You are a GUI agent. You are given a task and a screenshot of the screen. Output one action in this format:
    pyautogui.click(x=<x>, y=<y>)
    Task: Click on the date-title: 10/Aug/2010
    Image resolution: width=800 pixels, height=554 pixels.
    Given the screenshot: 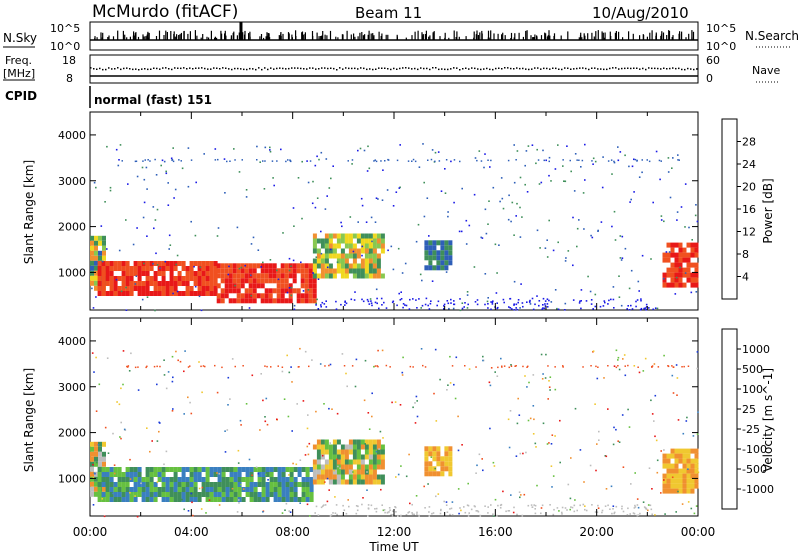 What is the action you would take?
    pyautogui.click(x=640, y=13)
    